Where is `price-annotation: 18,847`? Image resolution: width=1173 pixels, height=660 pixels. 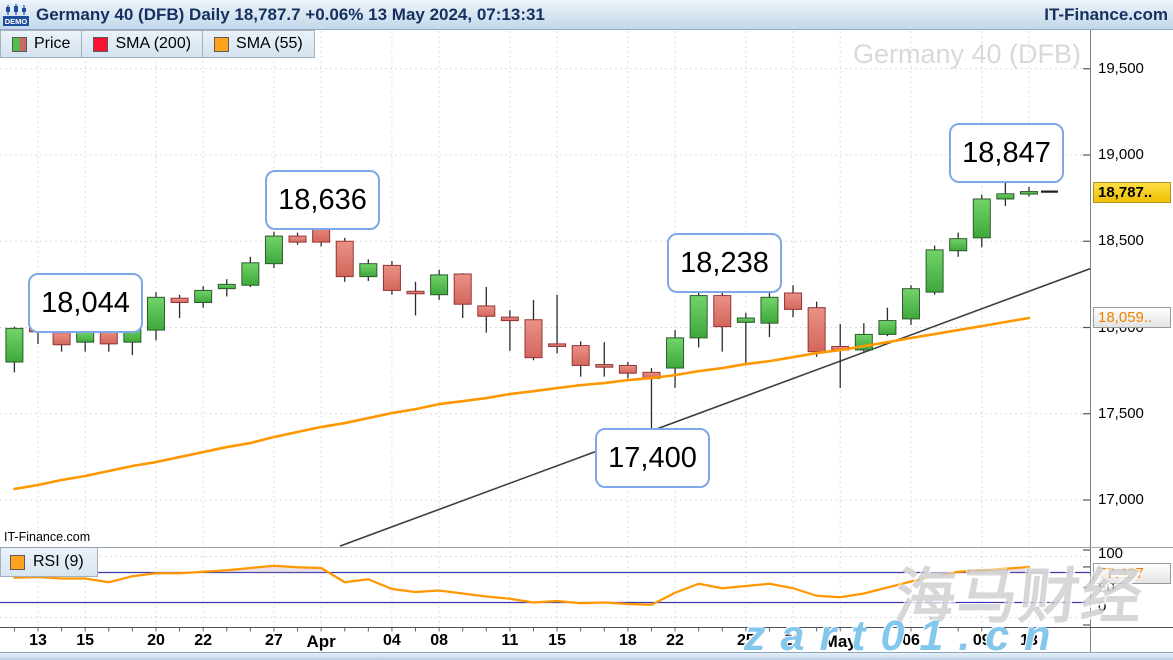 price-annotation: 18,847 is located at coordinates (1006, 153).